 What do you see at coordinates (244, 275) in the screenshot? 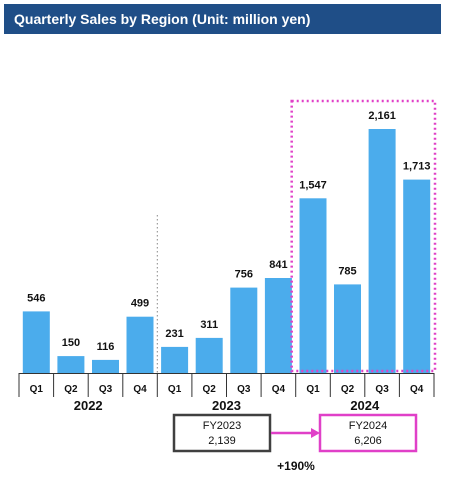
I see `value-label: 756` at bounding box center [244, 275].